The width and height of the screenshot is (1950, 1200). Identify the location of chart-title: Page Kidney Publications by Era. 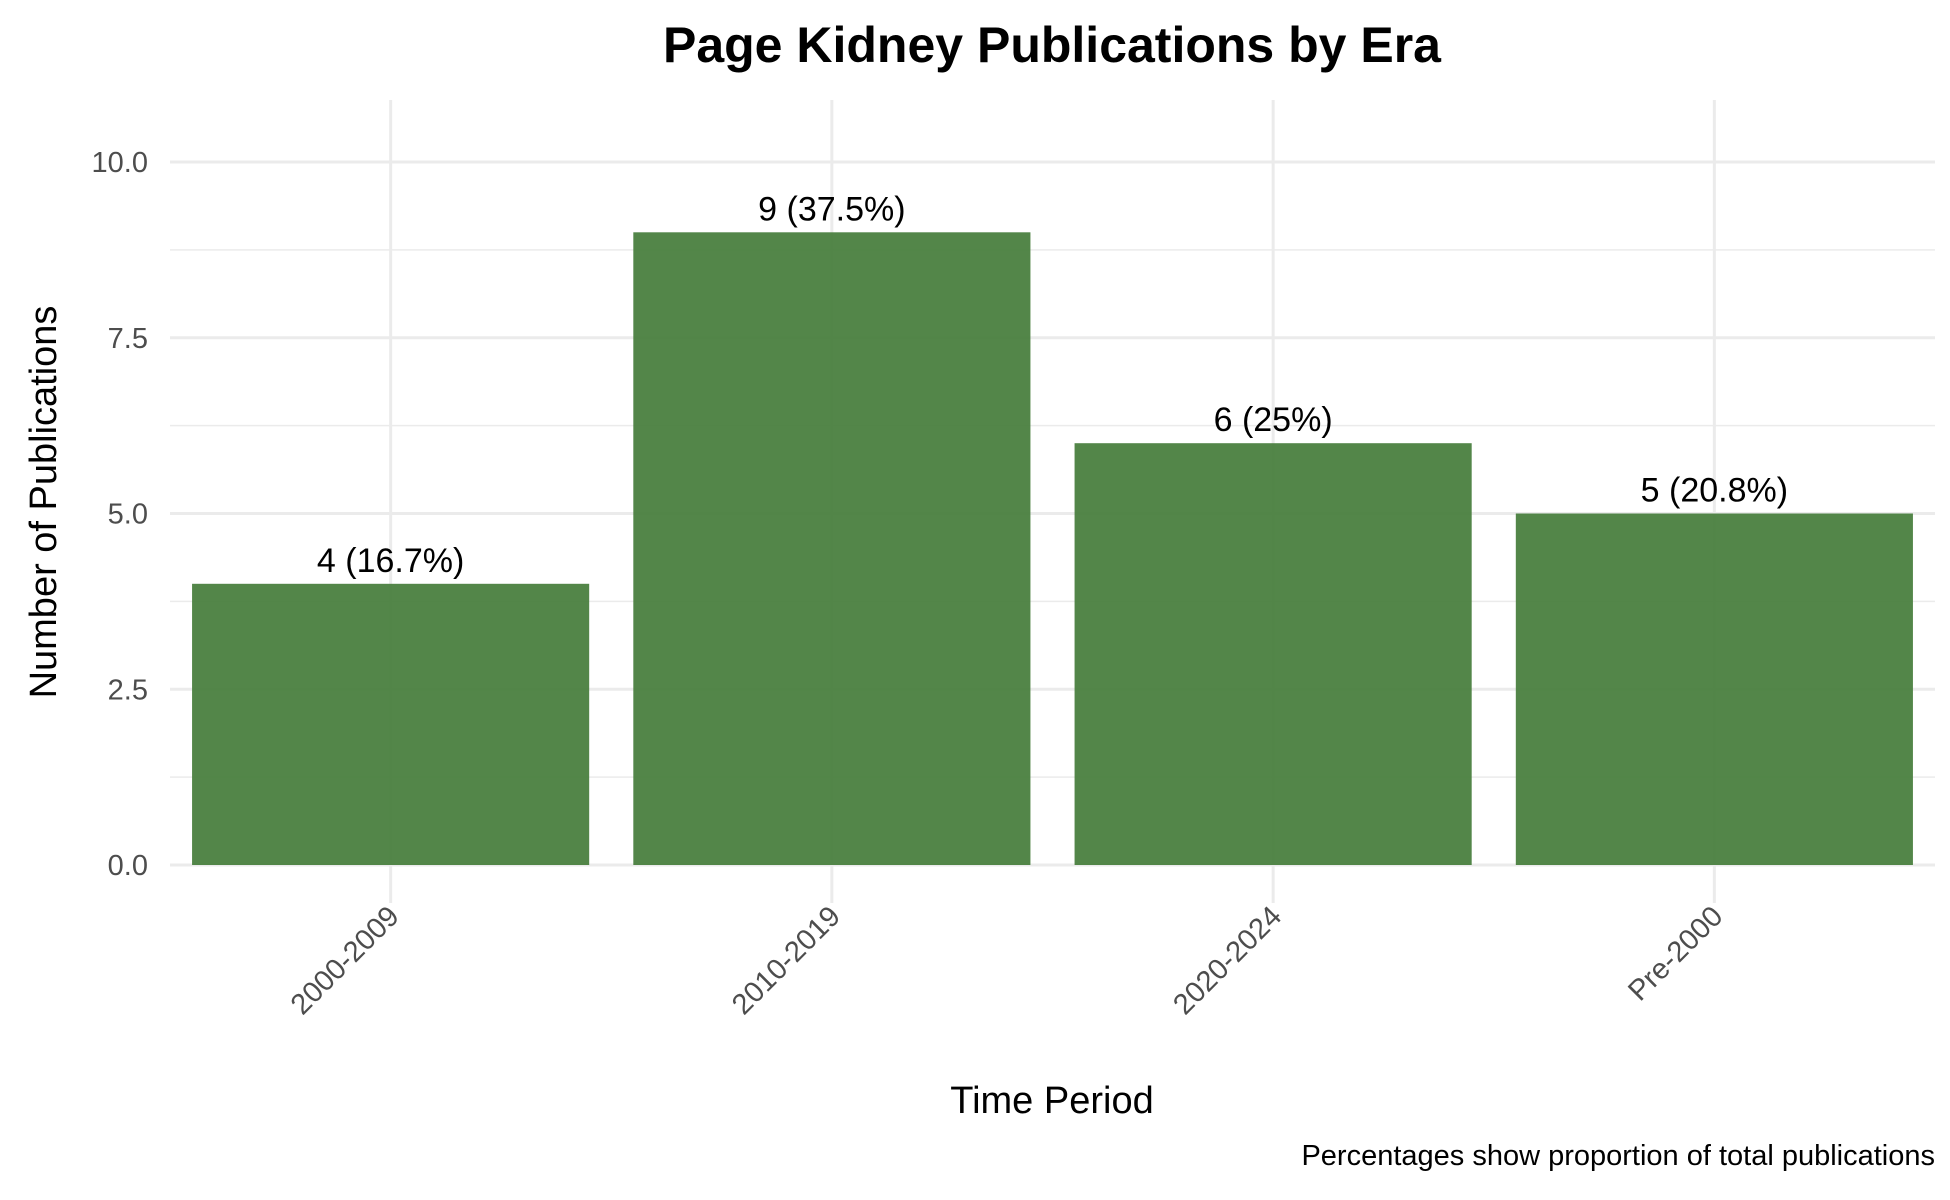
(1052, 45).